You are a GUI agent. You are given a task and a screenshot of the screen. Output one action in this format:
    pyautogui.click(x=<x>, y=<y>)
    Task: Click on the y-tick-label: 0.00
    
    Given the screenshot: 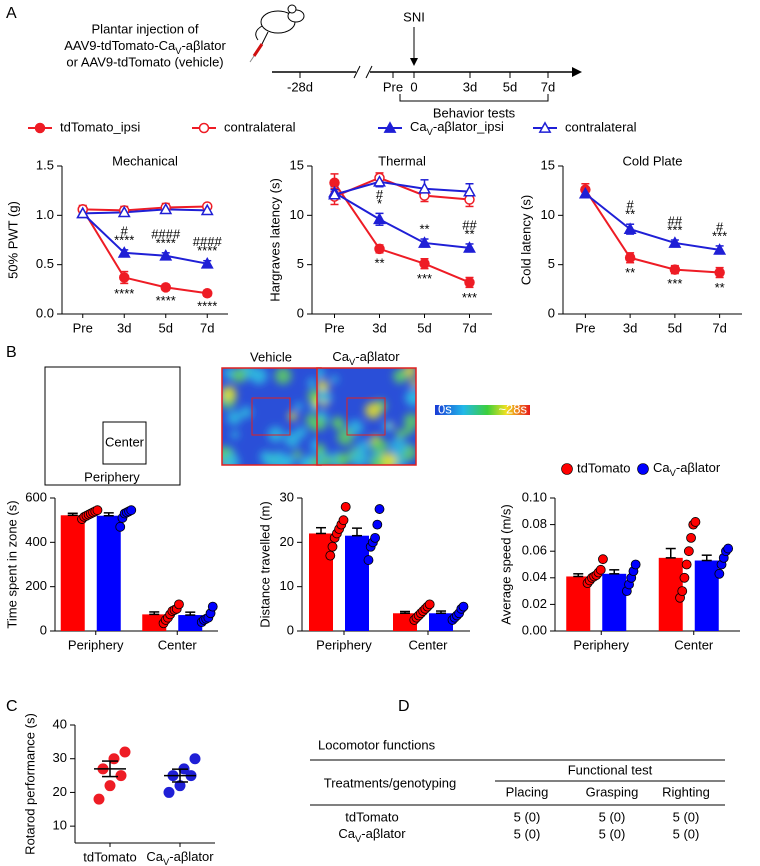 What is the action you would take?
    pyautogui.click(x=534, y=629)
    